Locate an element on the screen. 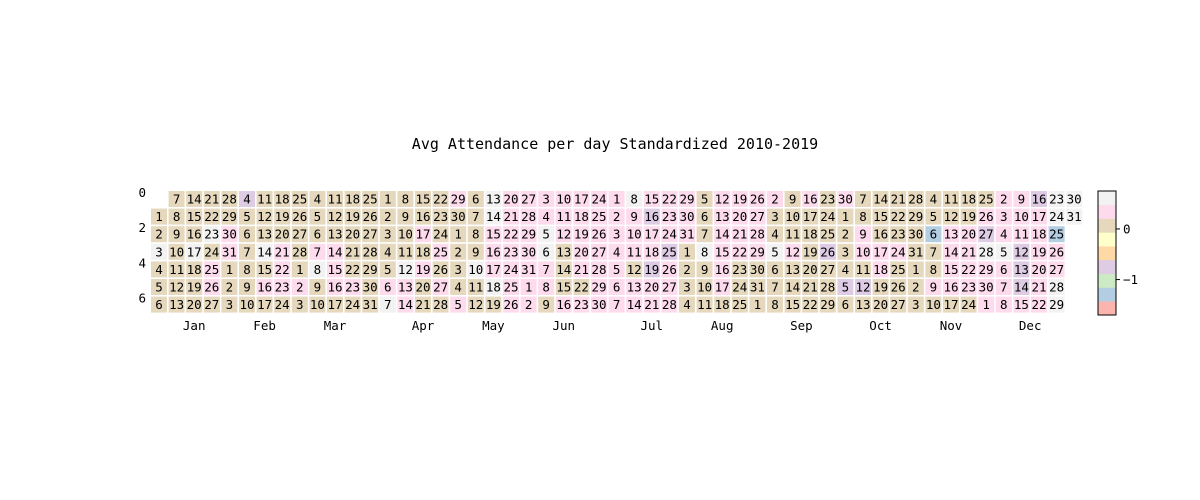 Image resolution: width=1200 pixels, height=500 pixels. day-number-label: 29 is located at coordinates (686, 199).